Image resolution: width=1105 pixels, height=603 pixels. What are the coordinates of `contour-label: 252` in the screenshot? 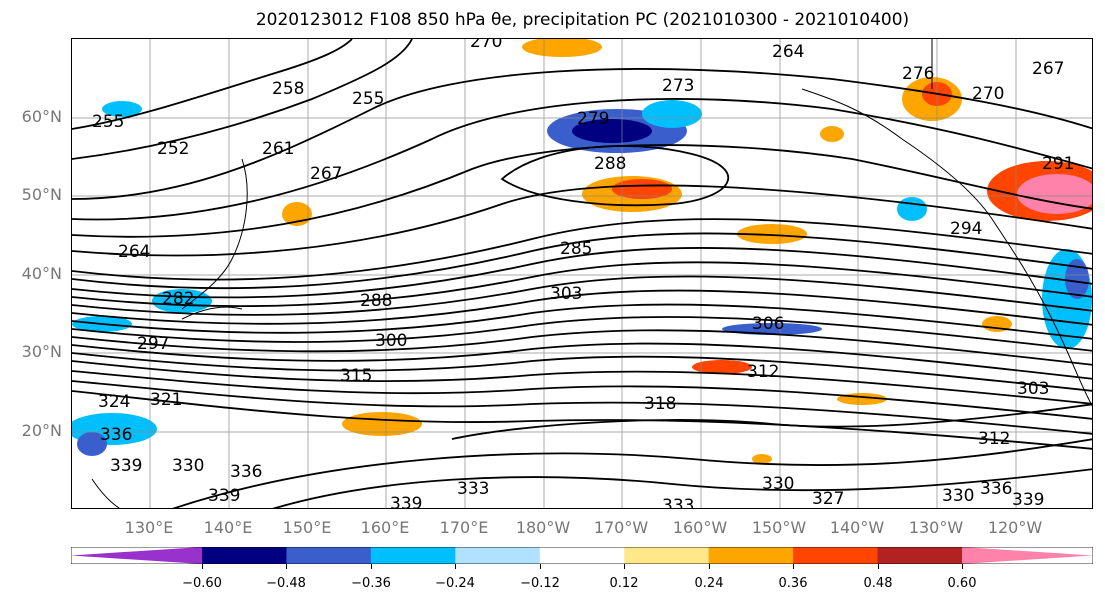 It's located at (173, 149).